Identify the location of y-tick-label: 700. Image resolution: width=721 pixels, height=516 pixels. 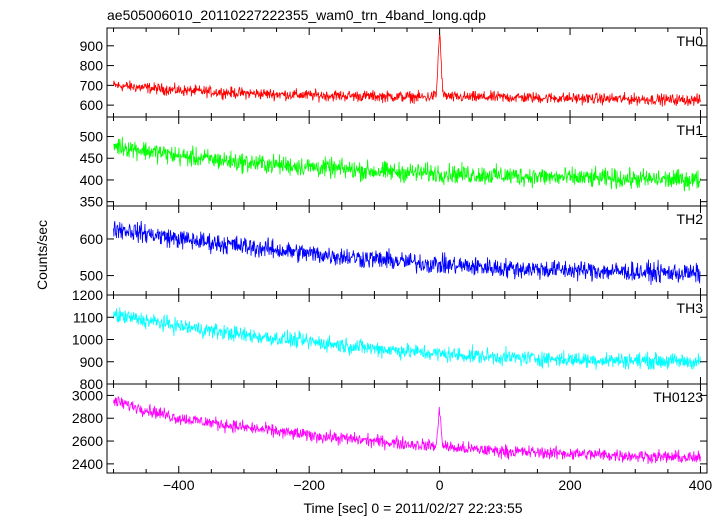
(92, 85).